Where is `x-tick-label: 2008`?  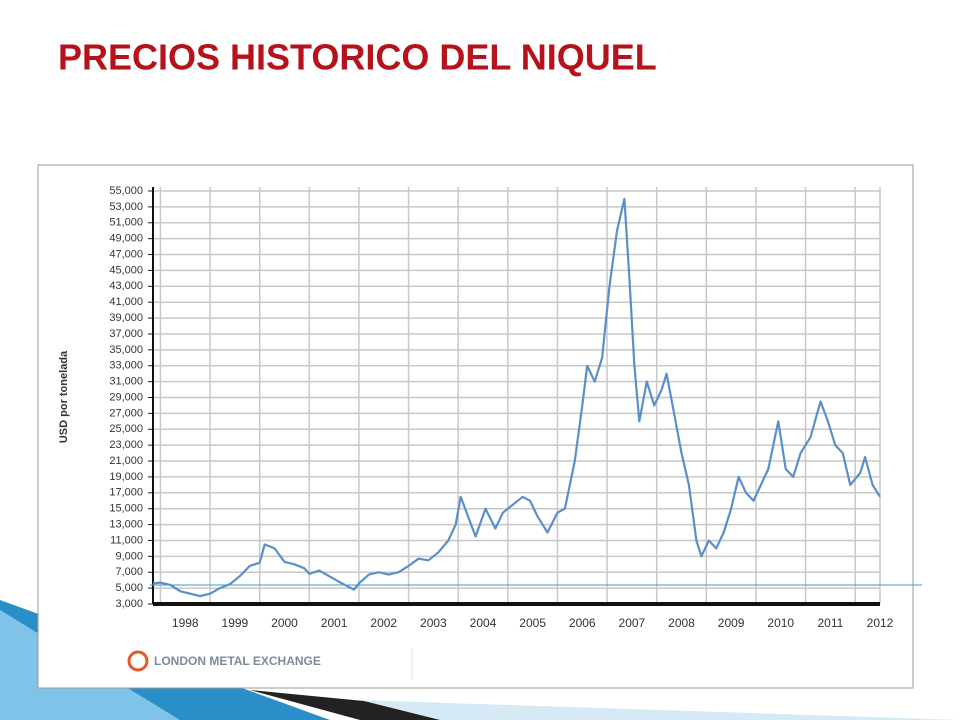
x-tick-label: 2008 is located at coordinates (681, 623).